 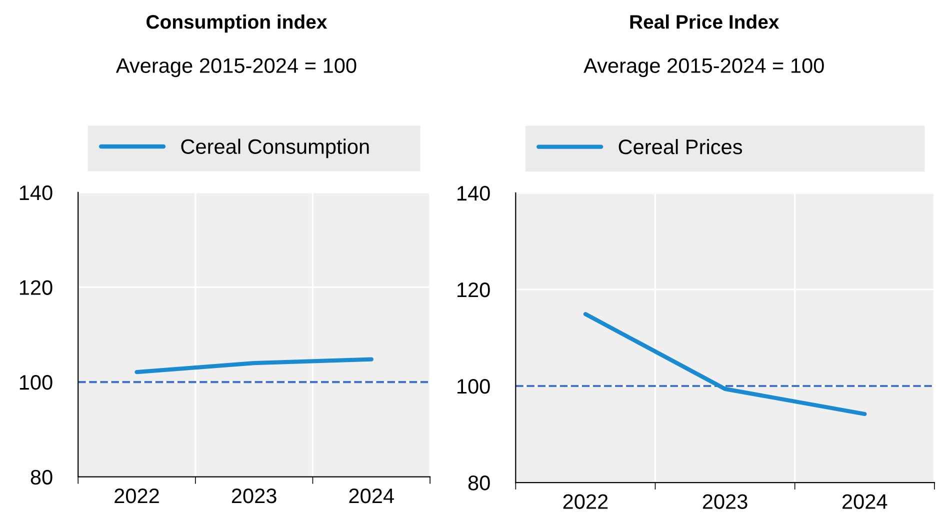 What do you see at coordinates (705, 21) in the screenshot?
I see `chart-title: Real Price Index` at bounding box center [705, 21].